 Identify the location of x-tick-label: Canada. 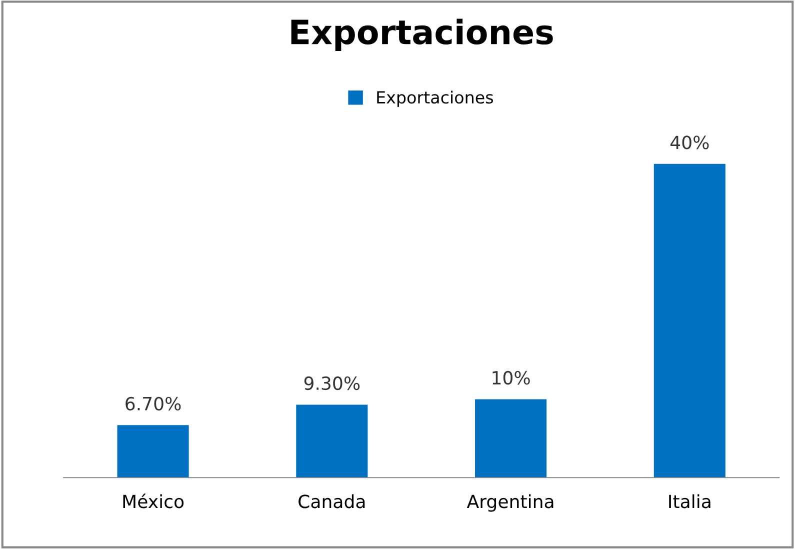
(331, 501).